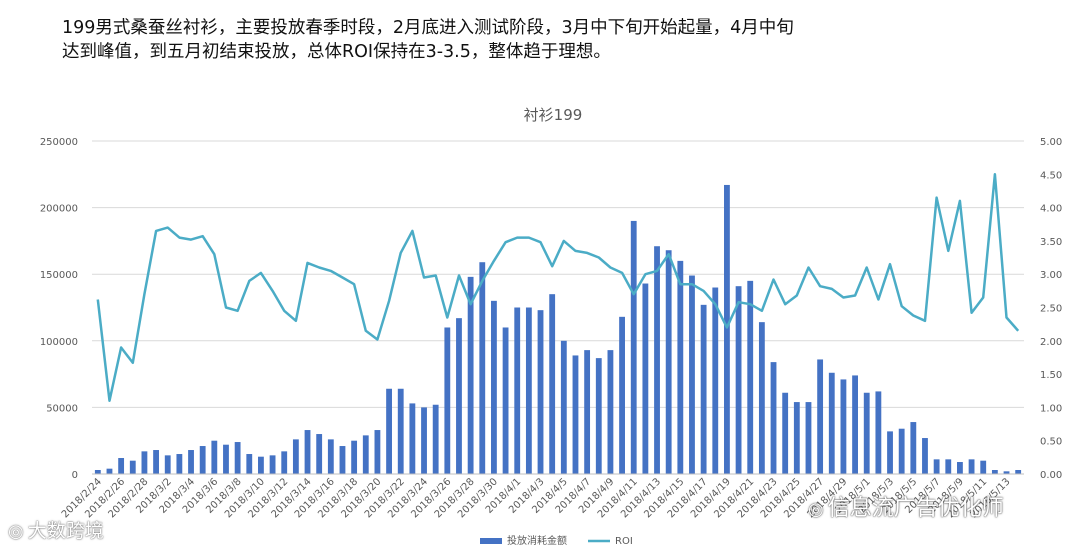 The image size is (1080, 553). What do you see at coordinates (59, 209) in the screenshot?
I see `y-left-tick-label: 200000` at bounding box center [59, 209].